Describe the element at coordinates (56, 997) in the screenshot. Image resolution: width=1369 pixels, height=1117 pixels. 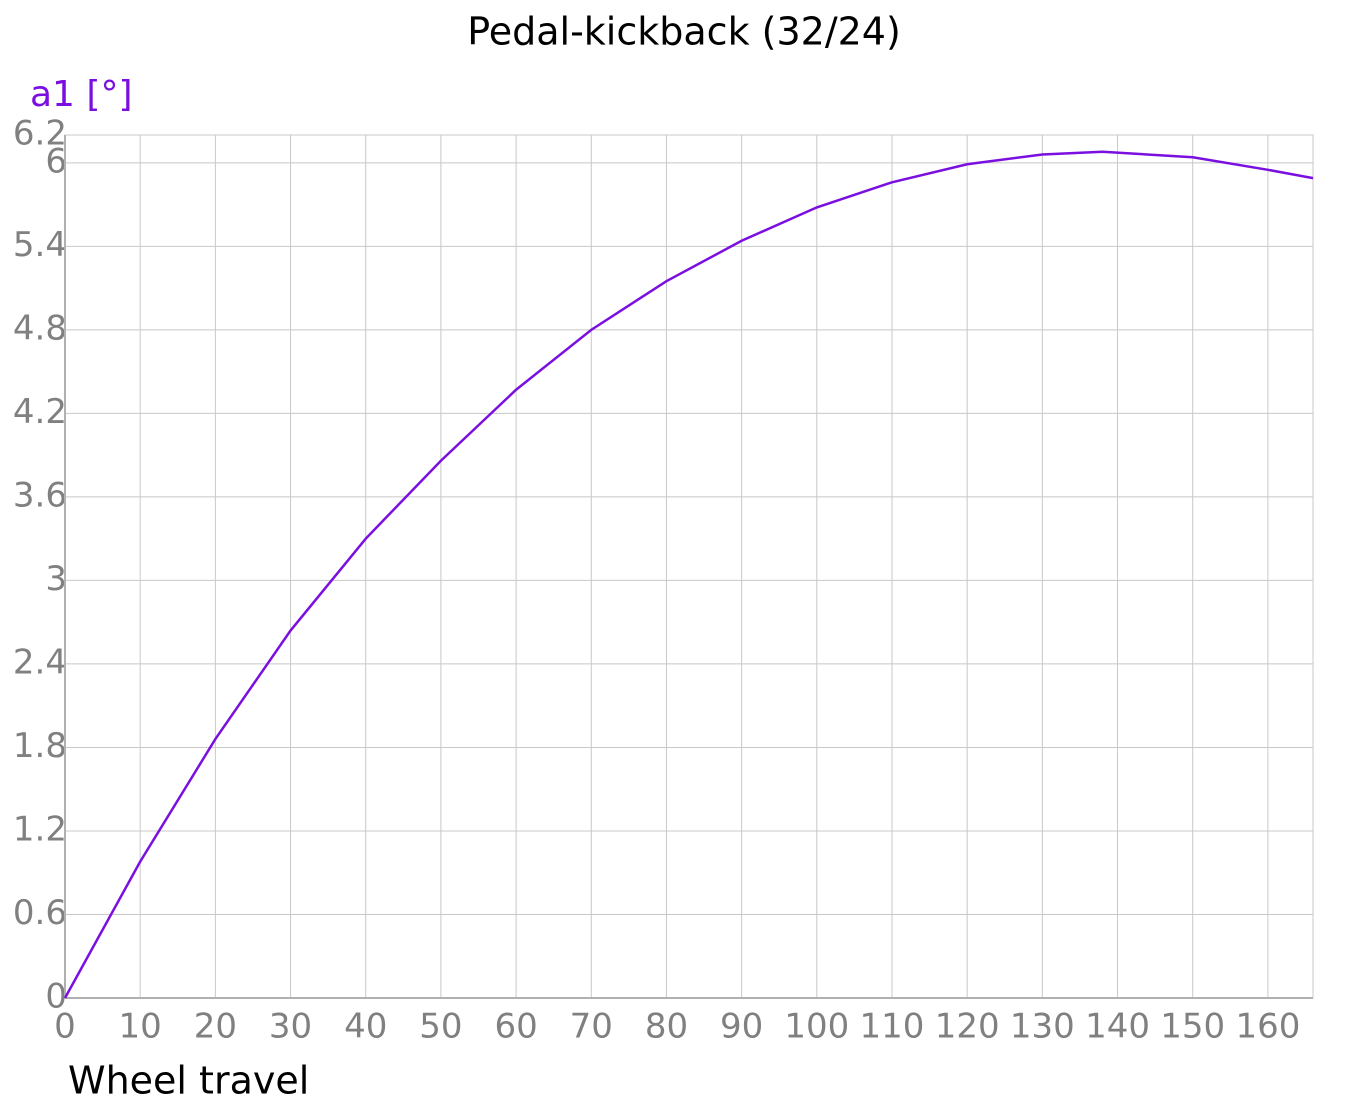
I see `y-tick-label: 0` at that location.